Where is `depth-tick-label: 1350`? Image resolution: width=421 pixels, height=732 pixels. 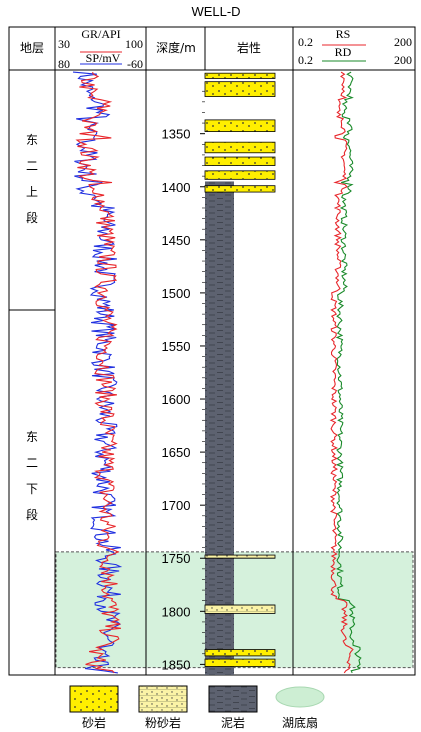 depth-tick-label: 1350 is located at coordinates (176, 134).